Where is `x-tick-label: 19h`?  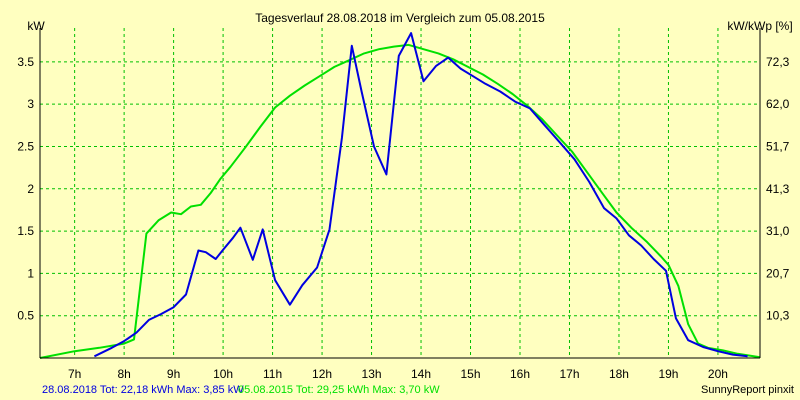
x-tick-label: 19h is located at coordinates (668, 374).